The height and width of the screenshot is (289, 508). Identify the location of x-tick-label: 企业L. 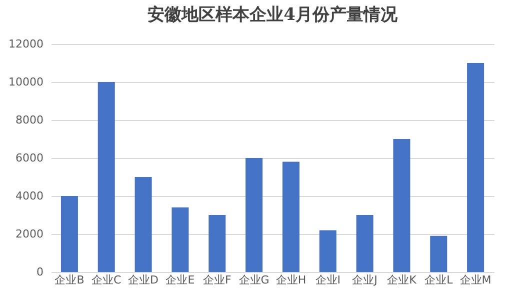
(439, 280).